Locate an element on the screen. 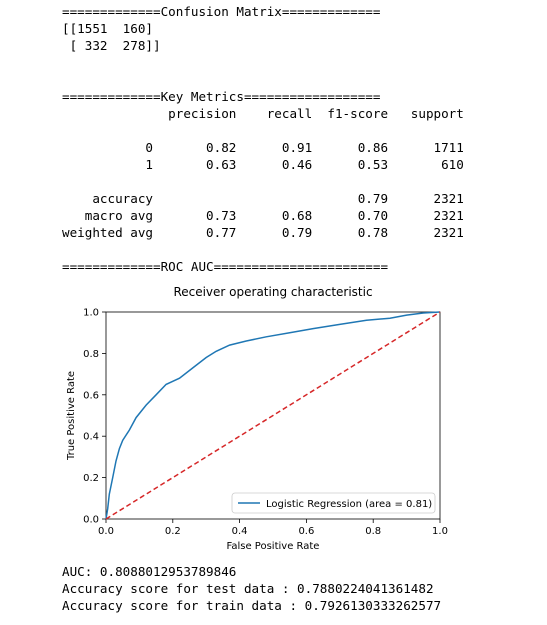  confusion-matrix-row: [[1551 160] is located at coordinates (107, 28).